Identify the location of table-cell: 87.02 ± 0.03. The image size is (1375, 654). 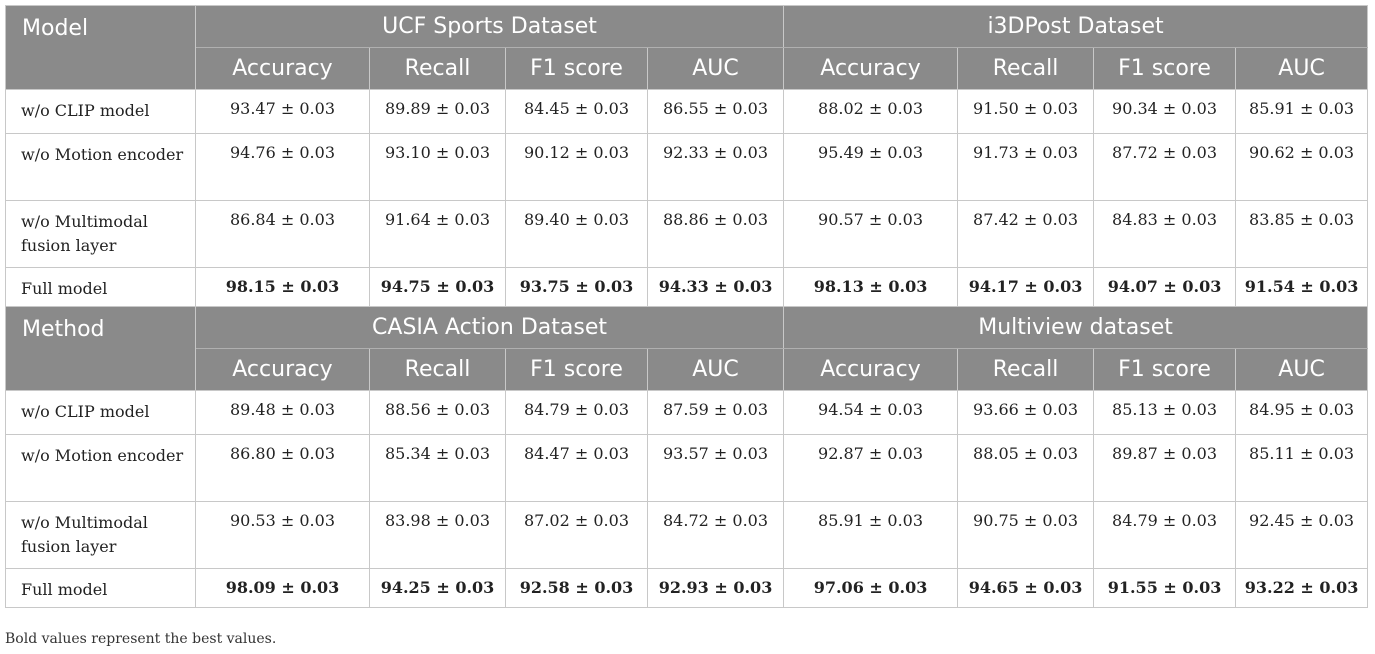
(576, 535).